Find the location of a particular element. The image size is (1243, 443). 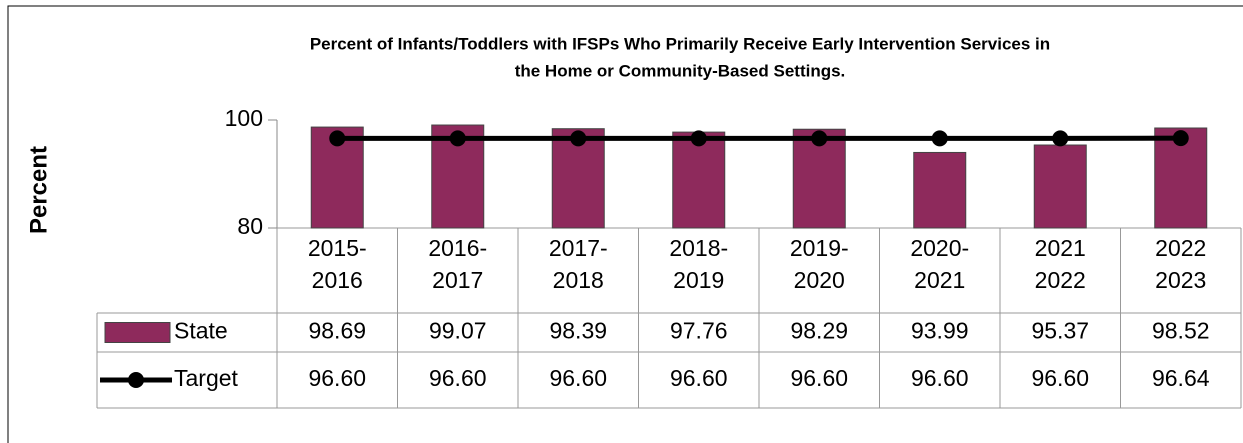

x-tick-label: 2017 is located at coordinates (457, 280).